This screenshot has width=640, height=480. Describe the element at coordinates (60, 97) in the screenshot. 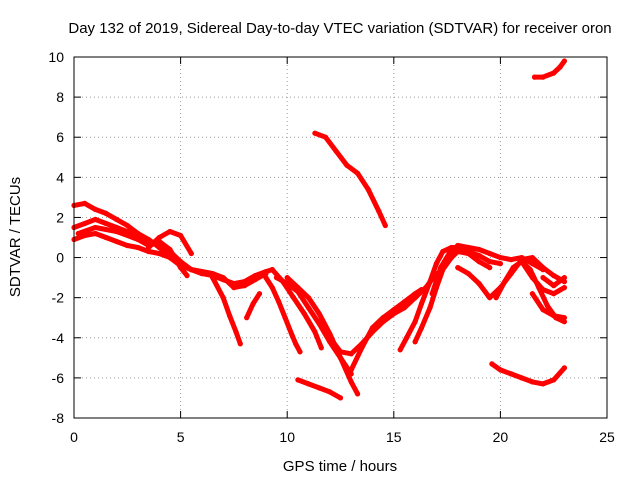

I see `y-tick-label: 8` at that location.